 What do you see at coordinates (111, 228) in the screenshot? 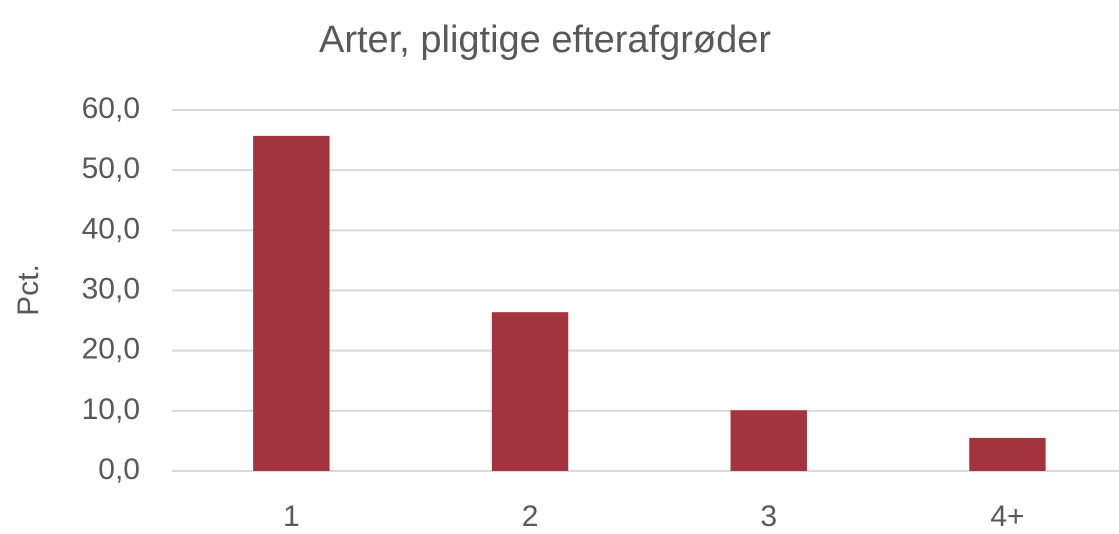
I see `y-tick-label: 40,0` at bounding box center [111, 228].